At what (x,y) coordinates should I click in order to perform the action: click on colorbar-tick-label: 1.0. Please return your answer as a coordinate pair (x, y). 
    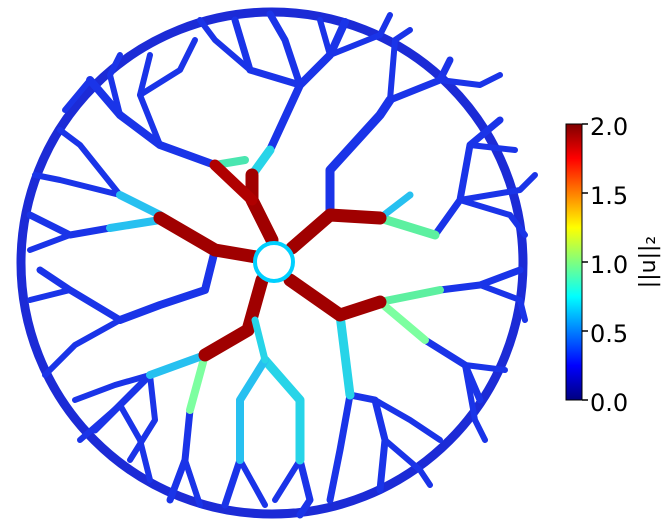
    Looking at the image, I should click on (609, 265).